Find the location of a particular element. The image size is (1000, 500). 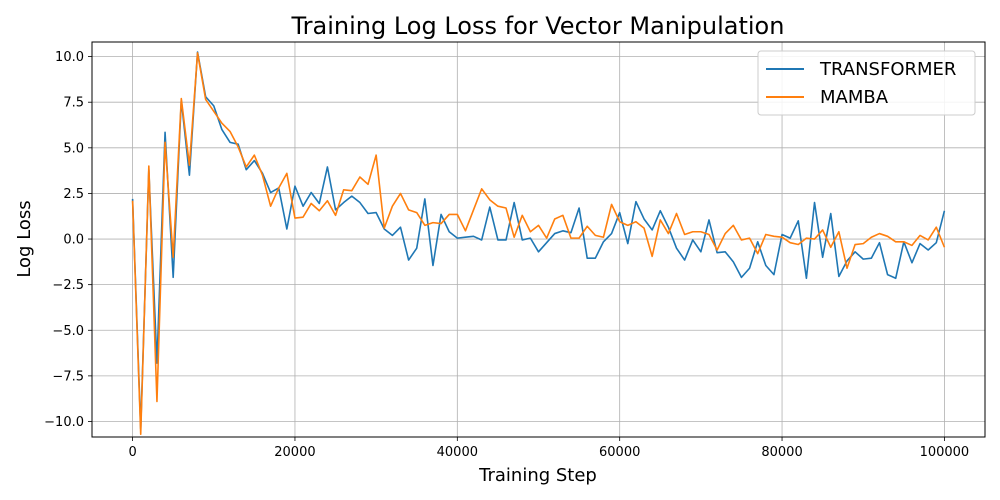

x-axis-label: Training Step is located at coordinates (537, 475).